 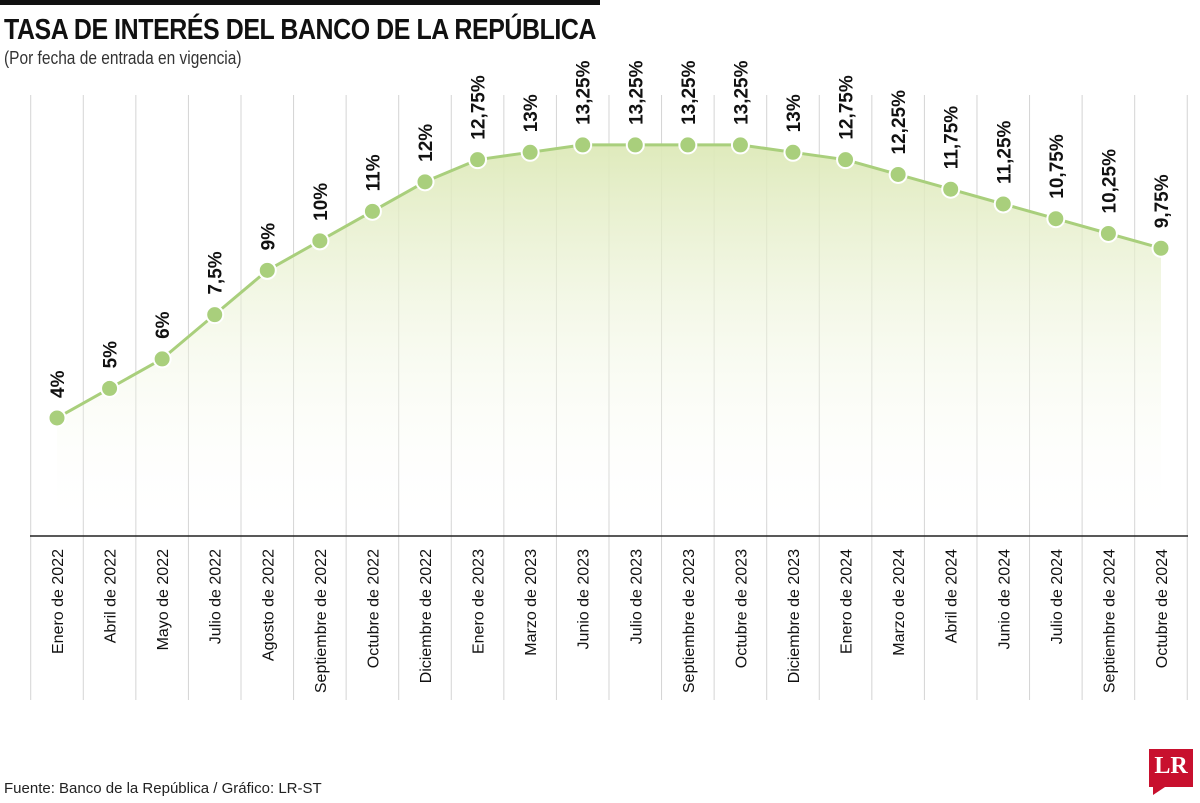 What do you see at coordinates (321, 621) in the screenshot?
I see `x-tick-label-6: Septiembre de 2022` at bounding box center [321, 621].